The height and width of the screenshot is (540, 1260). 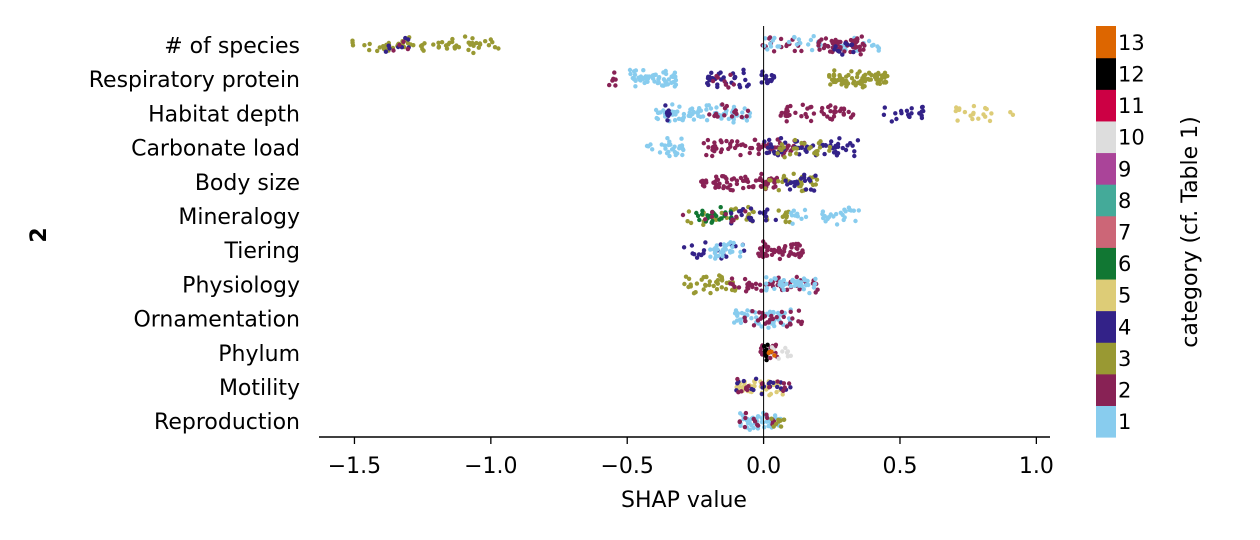 What do you see at coordinates (684, 500) in the screenshot?
I see `x-axis-title: SHAP value` at bounding box center [684, 500].